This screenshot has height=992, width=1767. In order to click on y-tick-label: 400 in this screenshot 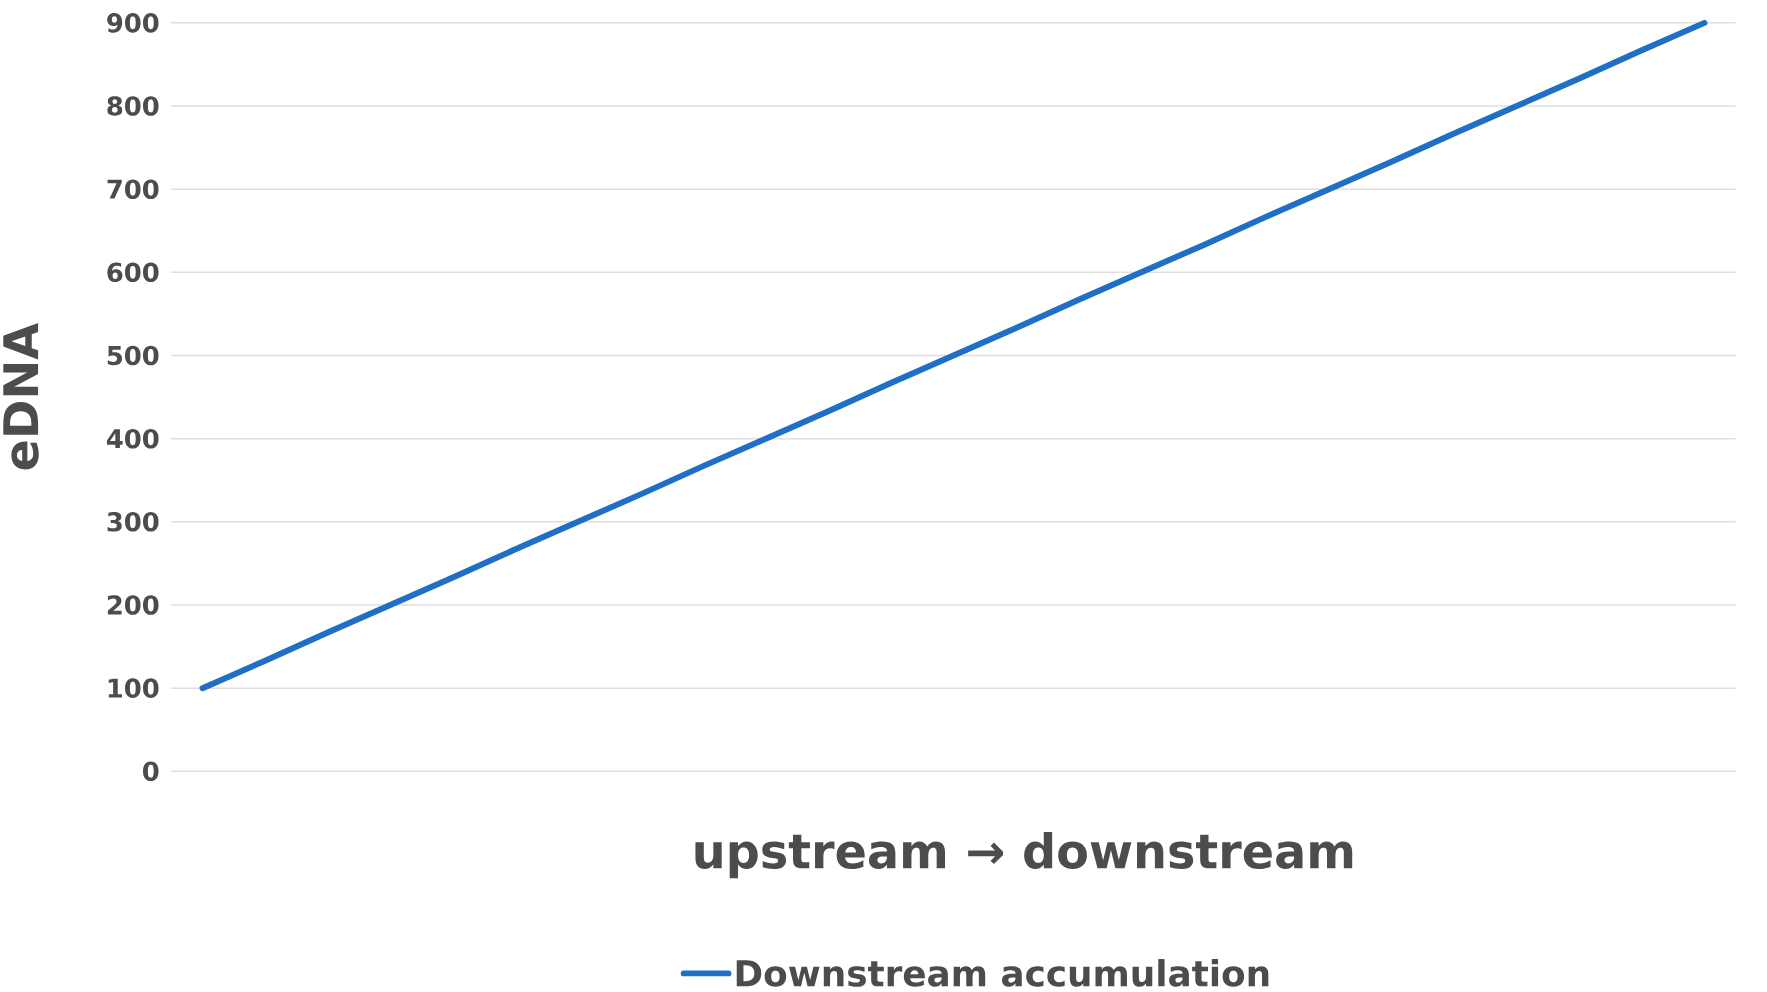, I will do `click(132, 439)`.